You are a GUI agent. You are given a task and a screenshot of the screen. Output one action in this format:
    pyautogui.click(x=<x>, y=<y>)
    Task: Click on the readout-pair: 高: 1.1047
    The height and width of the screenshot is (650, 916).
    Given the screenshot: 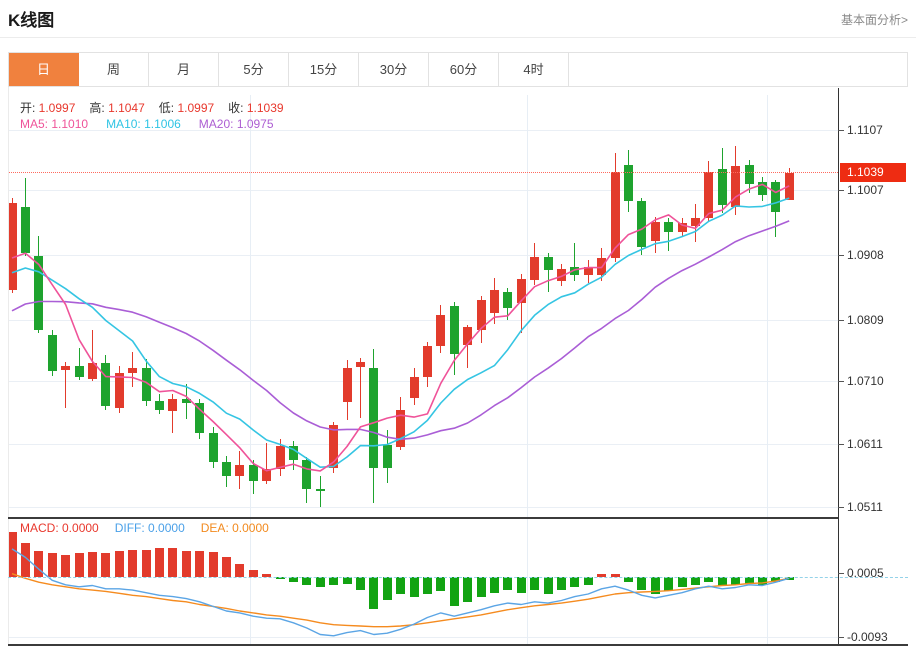 What is the action you would take?
    pyautogui.click(x=116, y=107)
    